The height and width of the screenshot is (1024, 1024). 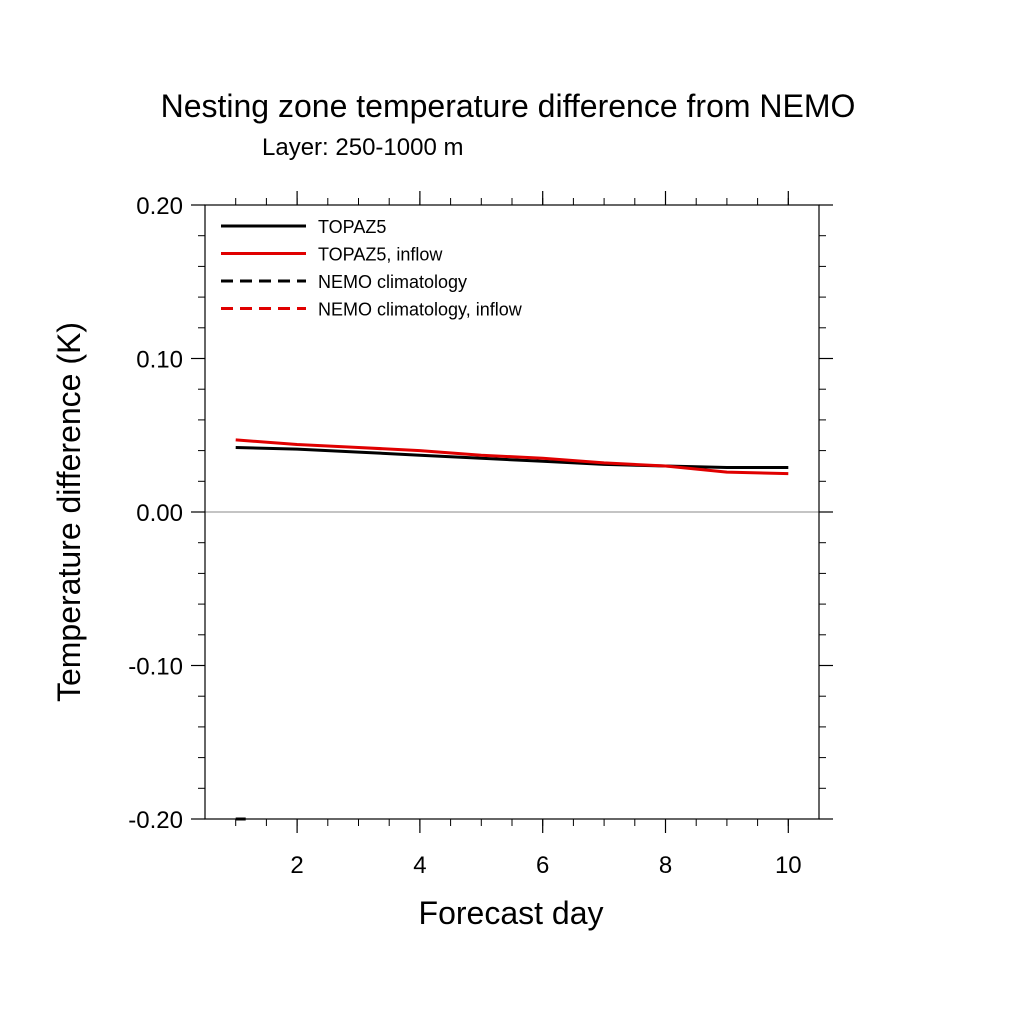 I want to click on y-tick-label: -0.20, so click(x=155, y=820).